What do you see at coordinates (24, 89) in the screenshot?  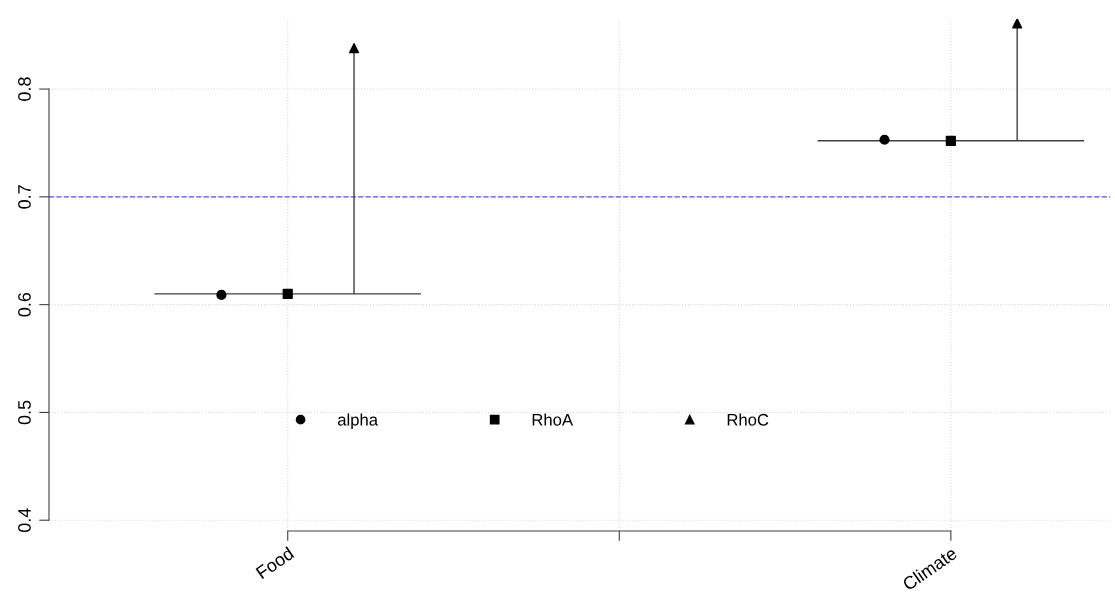 I see `y-tick-label: 0.8` at bounding box center [24, 89].